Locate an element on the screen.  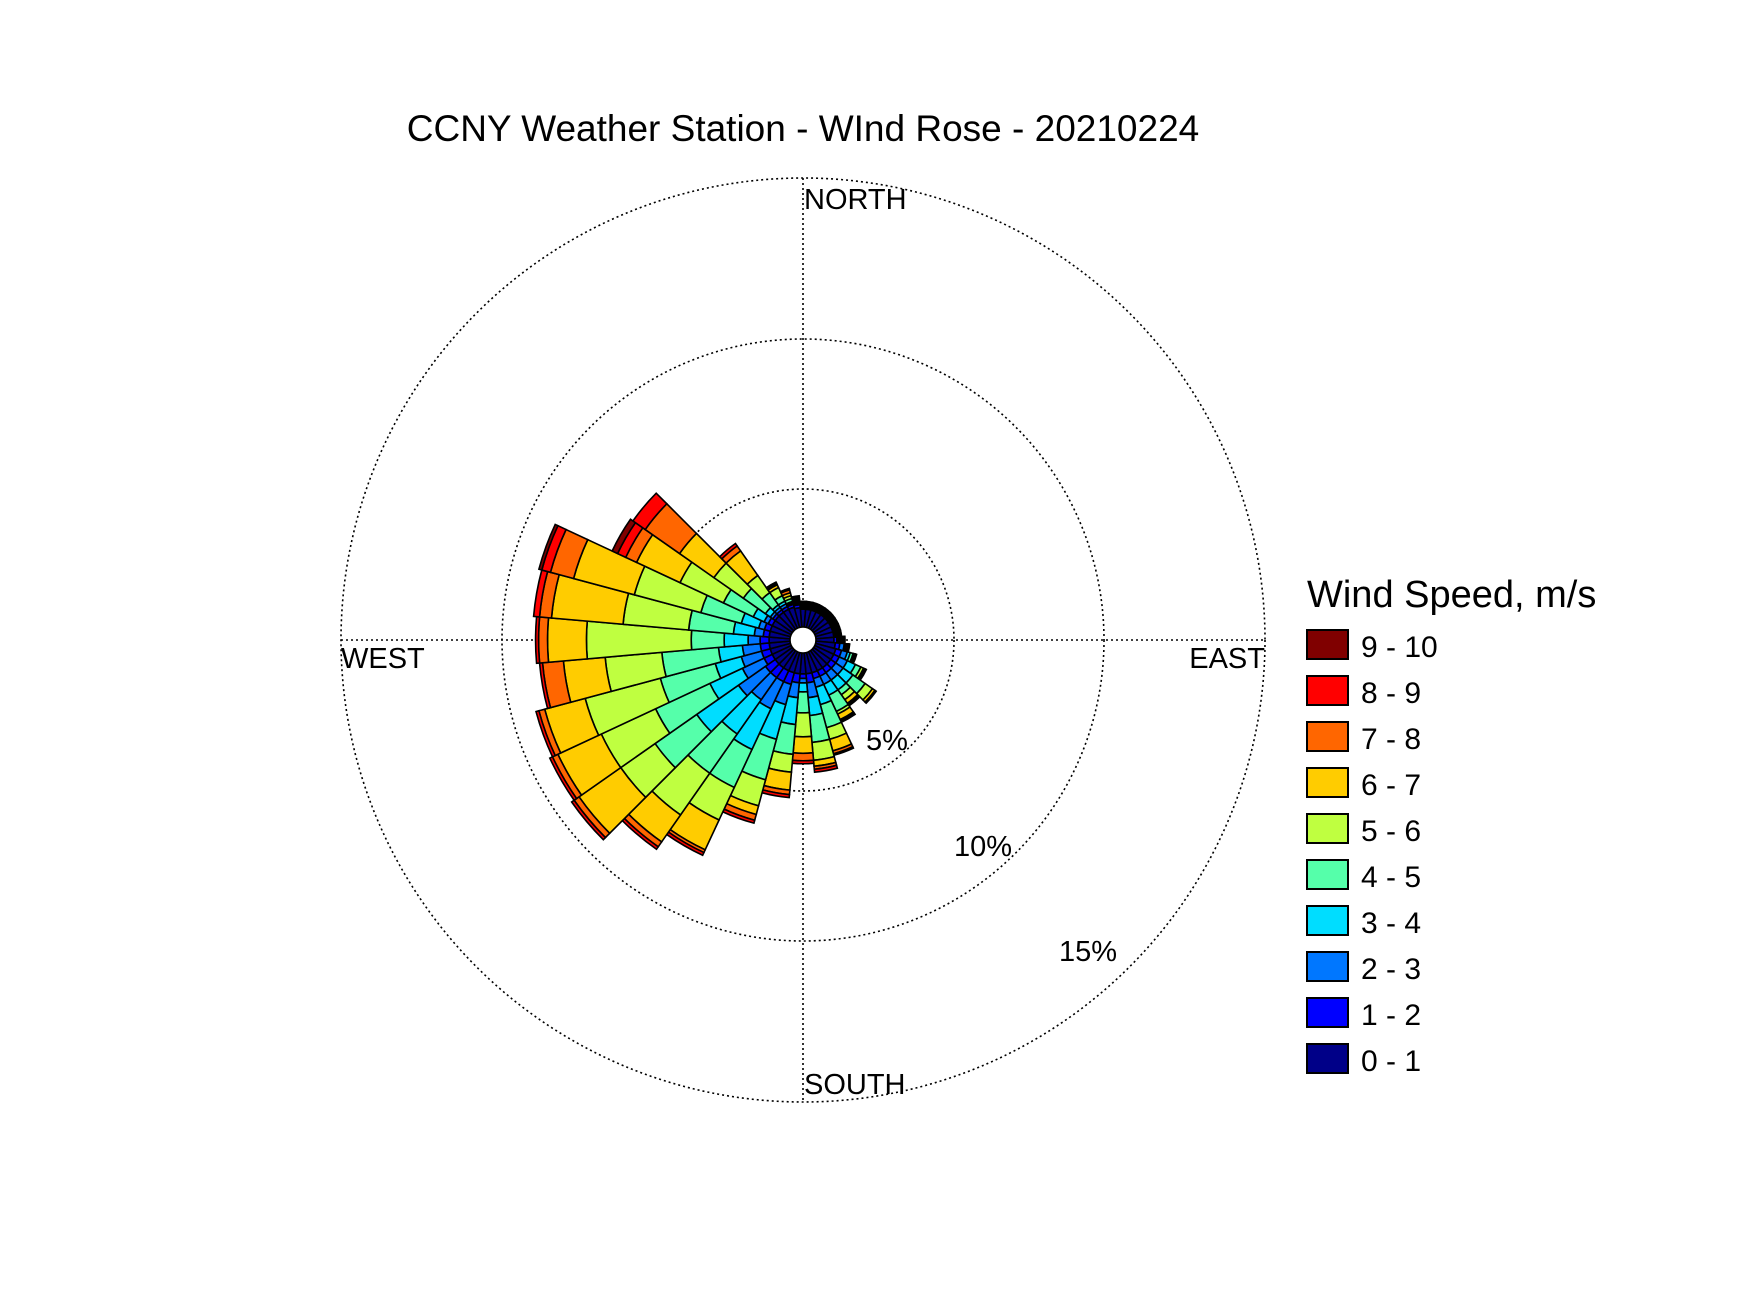
legend-label-1-2: 1 - 2 is located at coordinates (1391, 1015).